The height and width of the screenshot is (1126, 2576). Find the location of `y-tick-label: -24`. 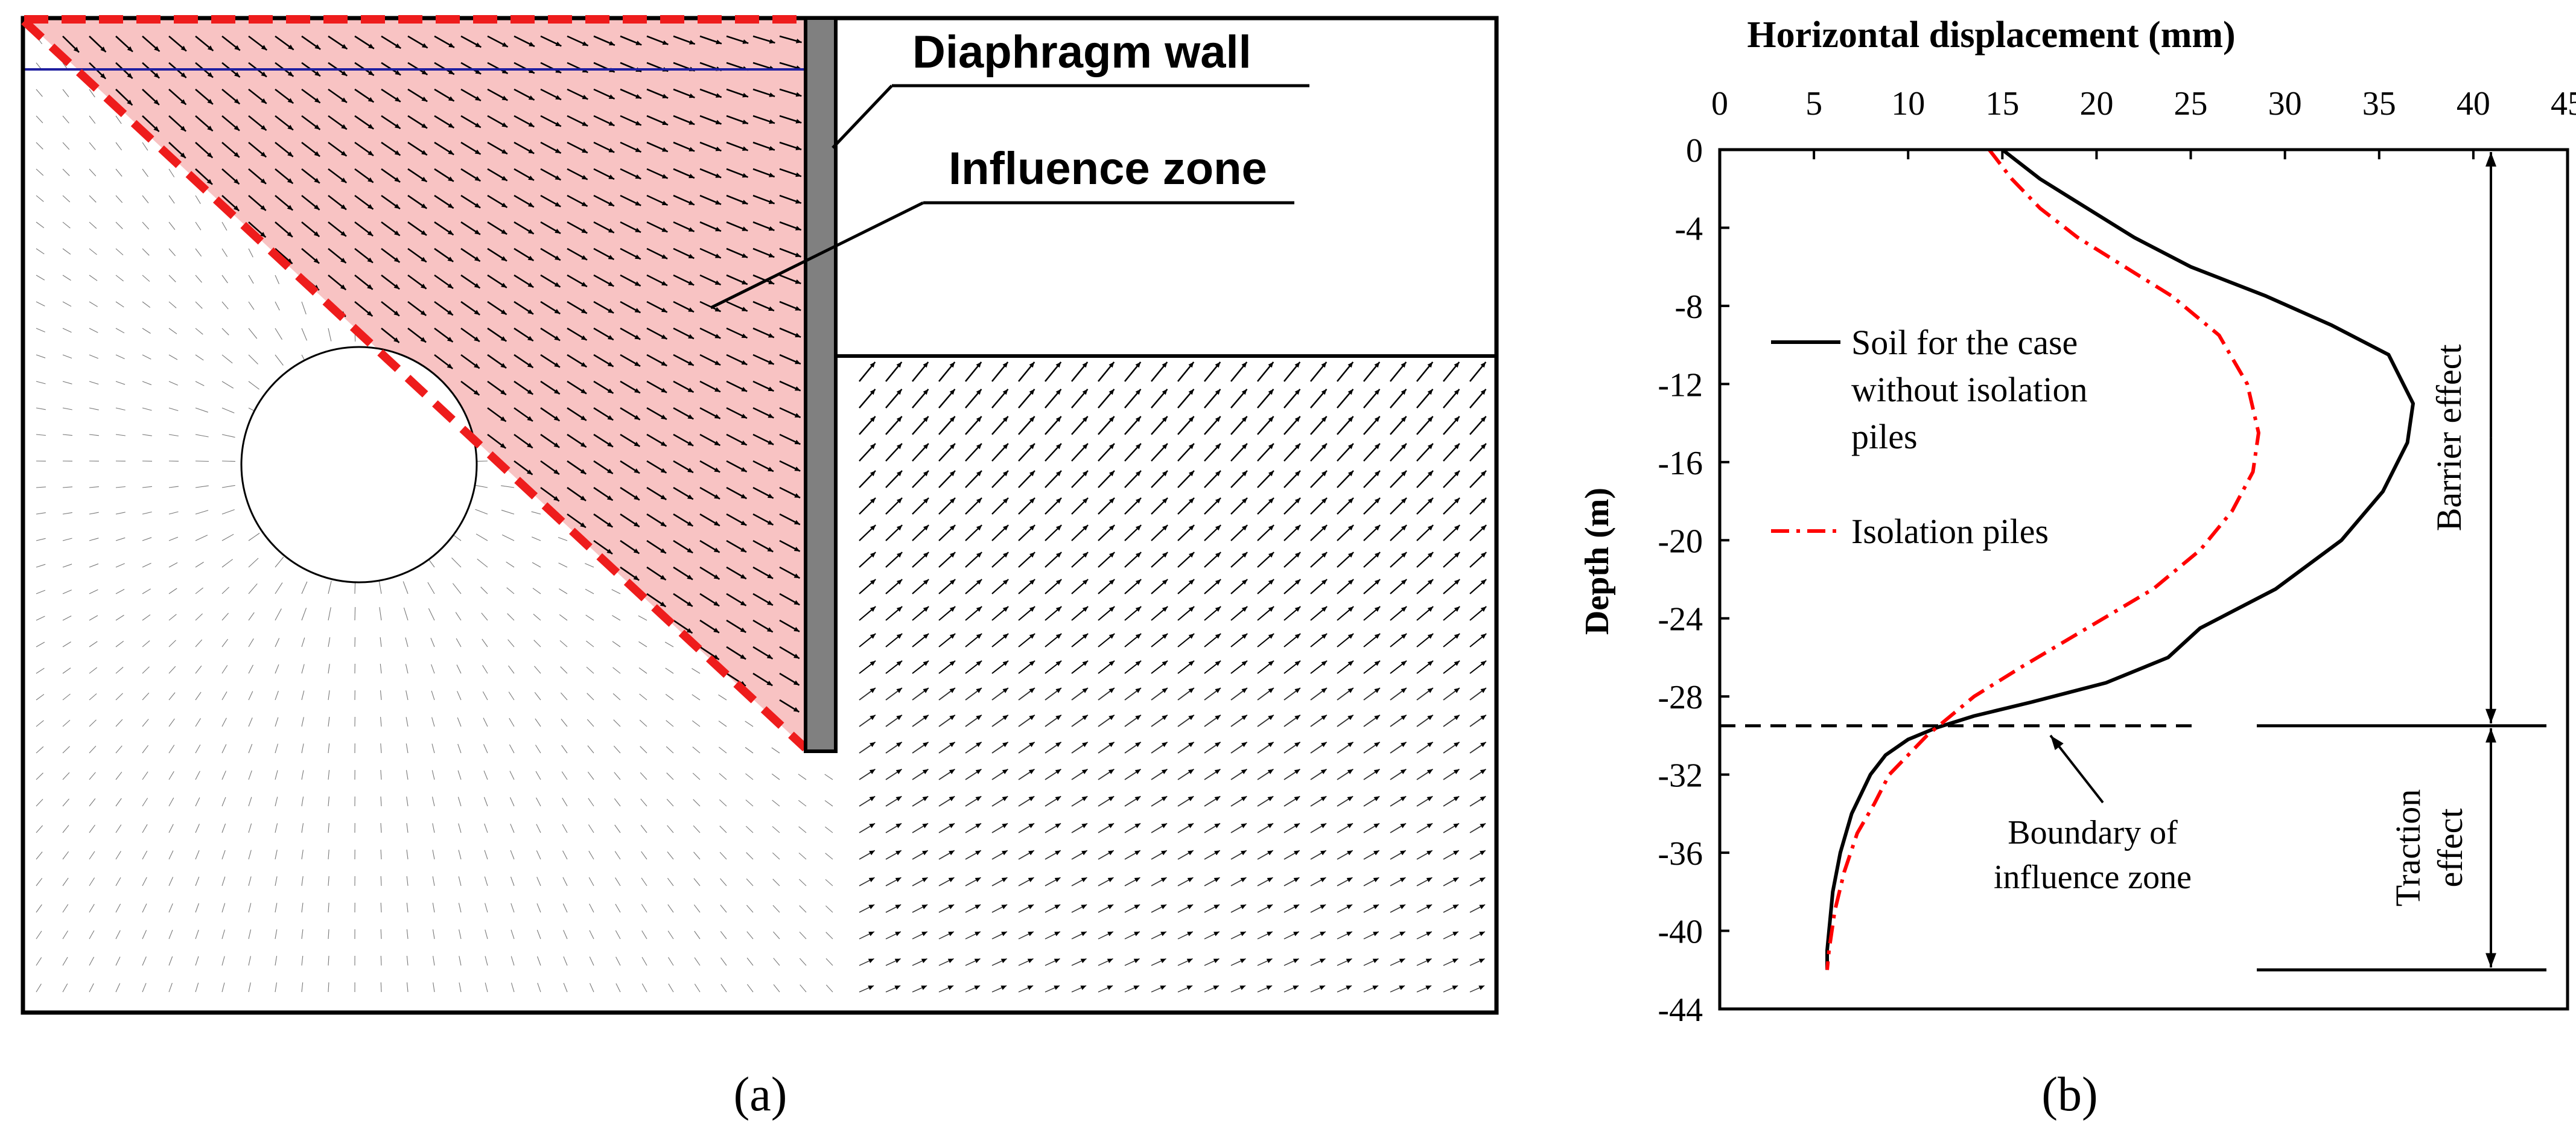

y-tick-label: -24 is located at coordinates (1681, 619).